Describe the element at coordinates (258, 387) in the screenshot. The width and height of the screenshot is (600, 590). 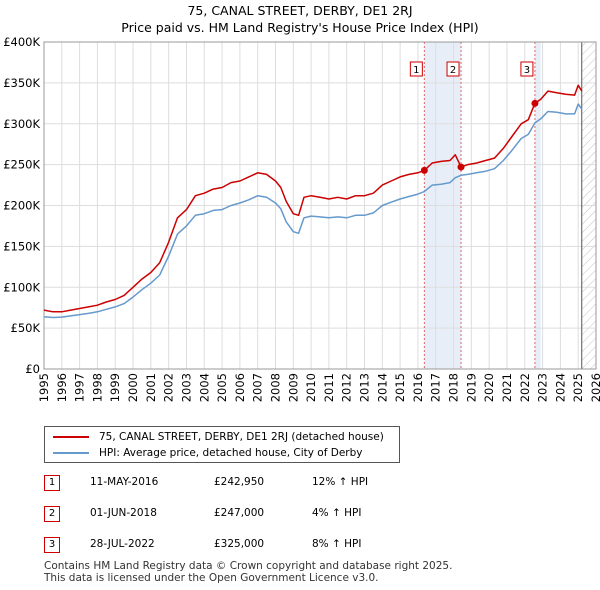
I see `x-tick-label: 2007` at that location.